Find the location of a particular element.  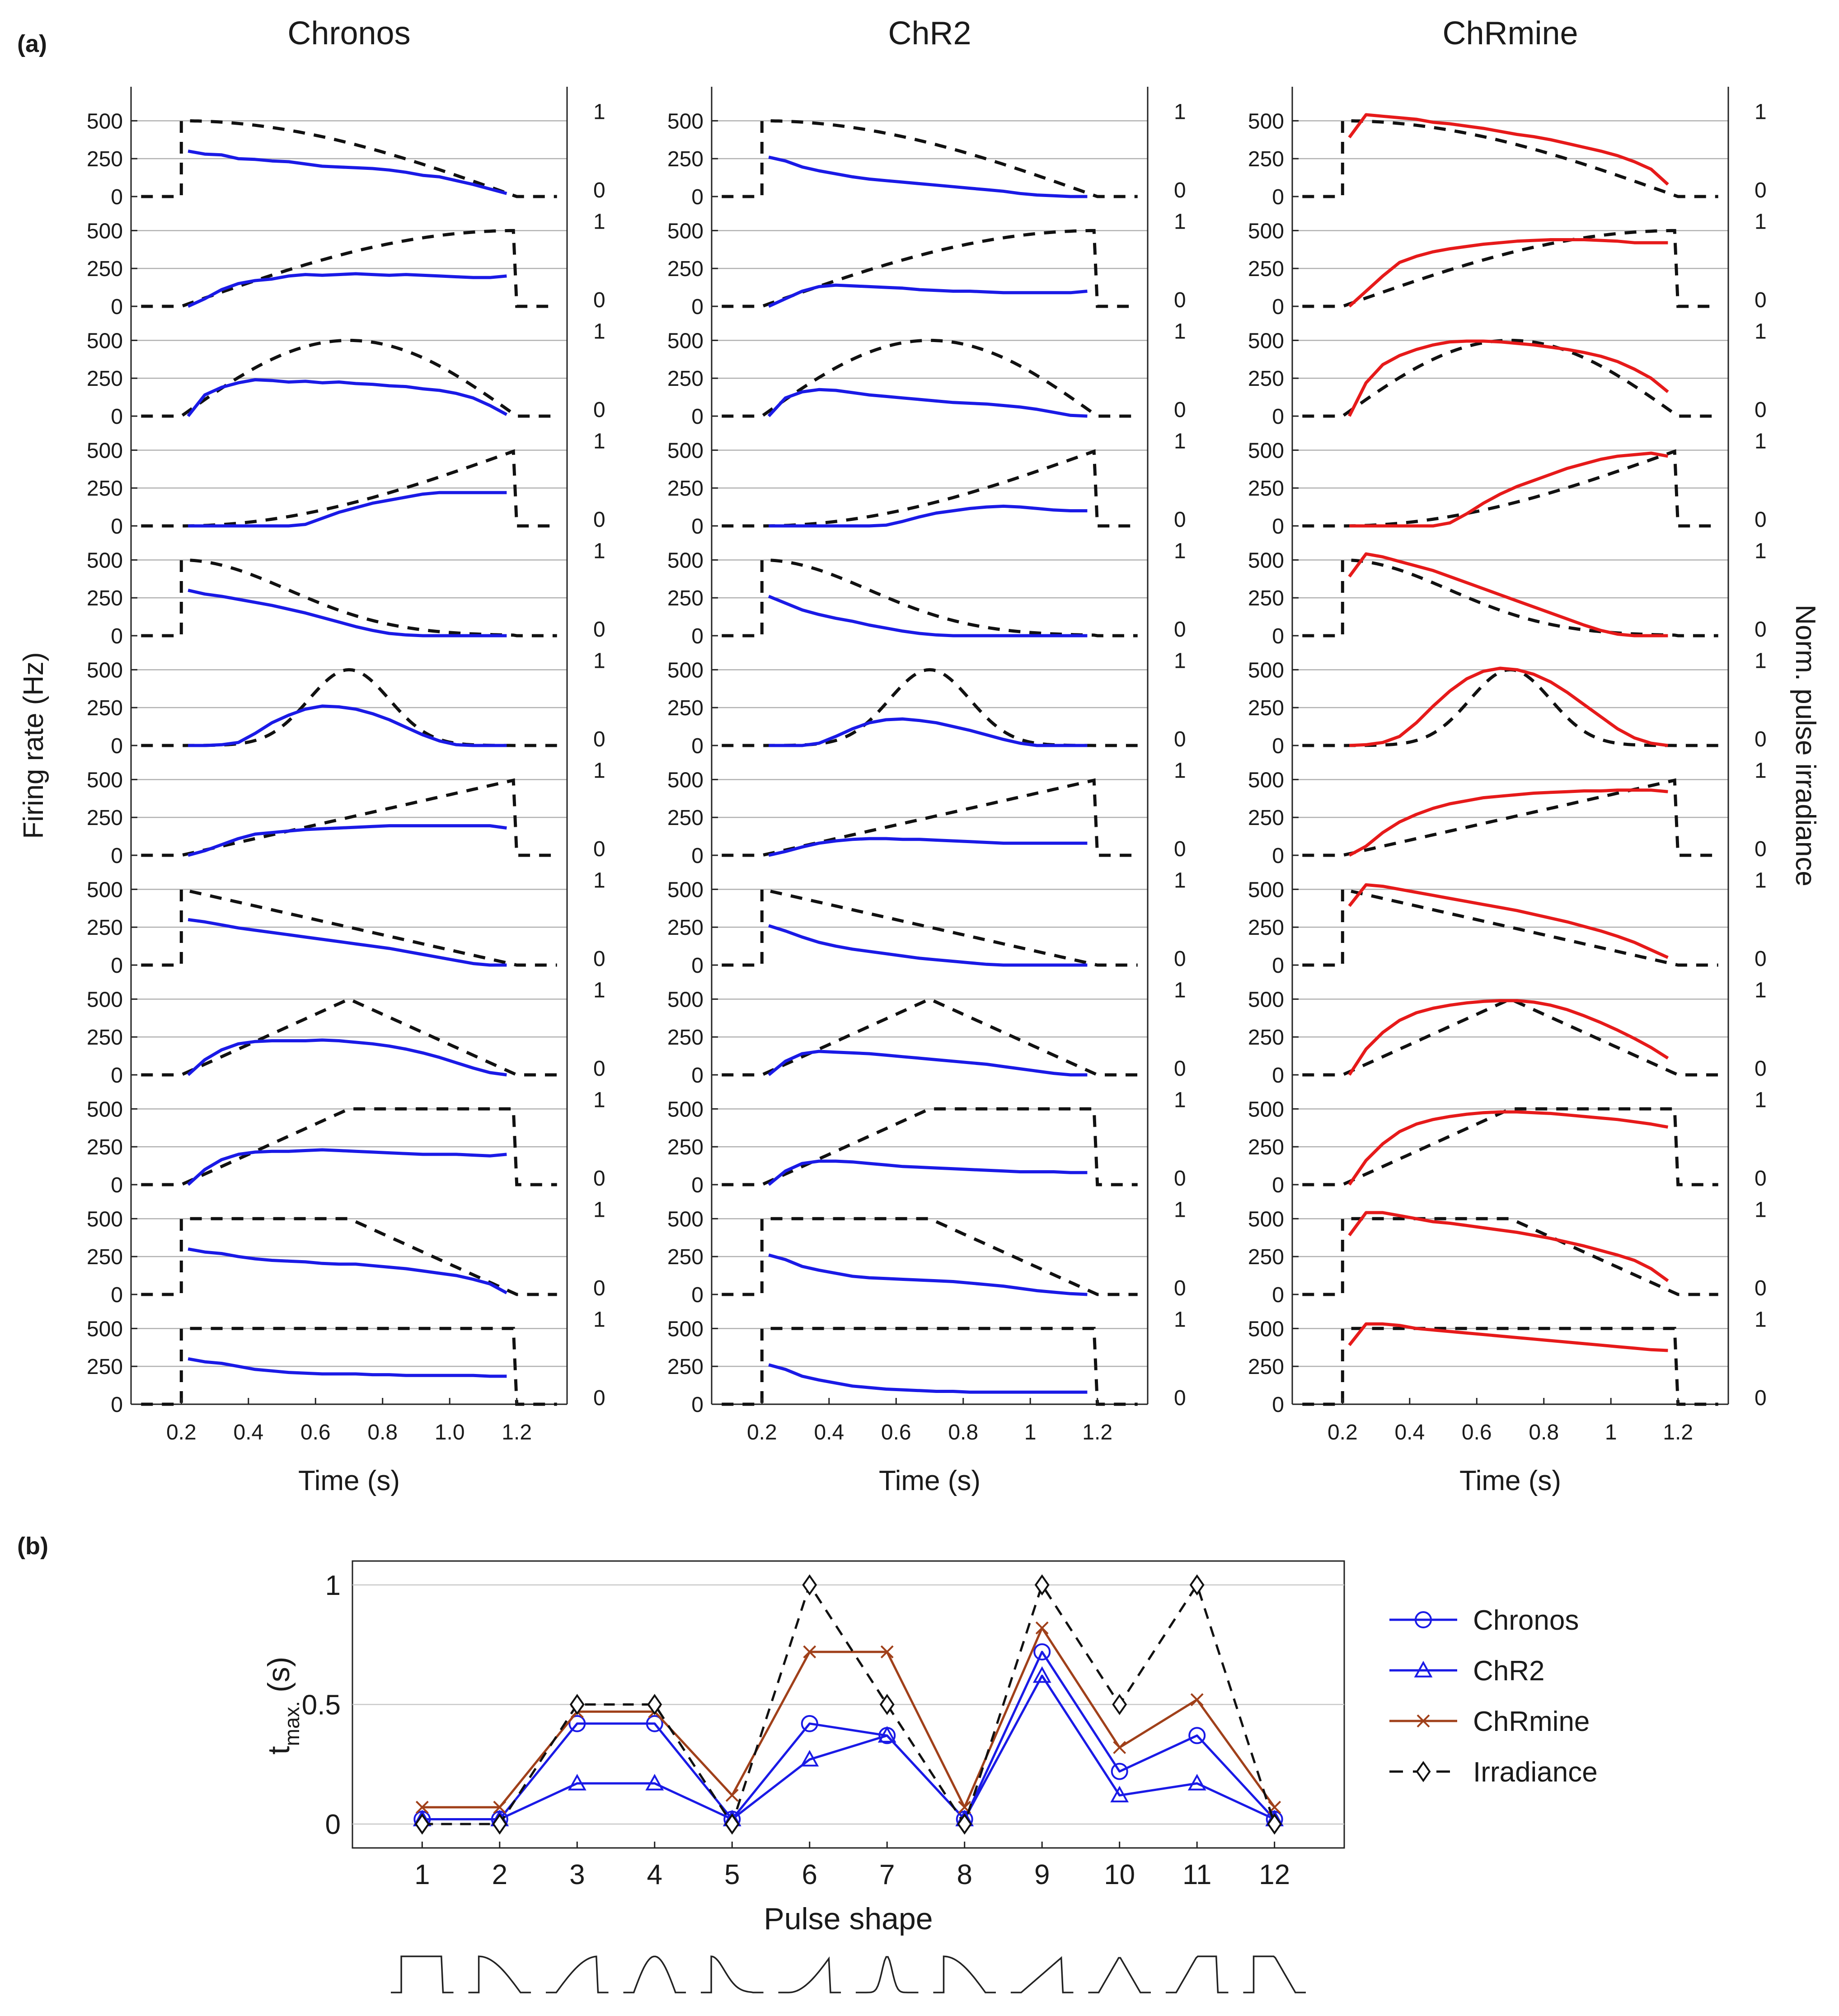

y-tick-label-b: 1 is located at coordinates (333, 1585).